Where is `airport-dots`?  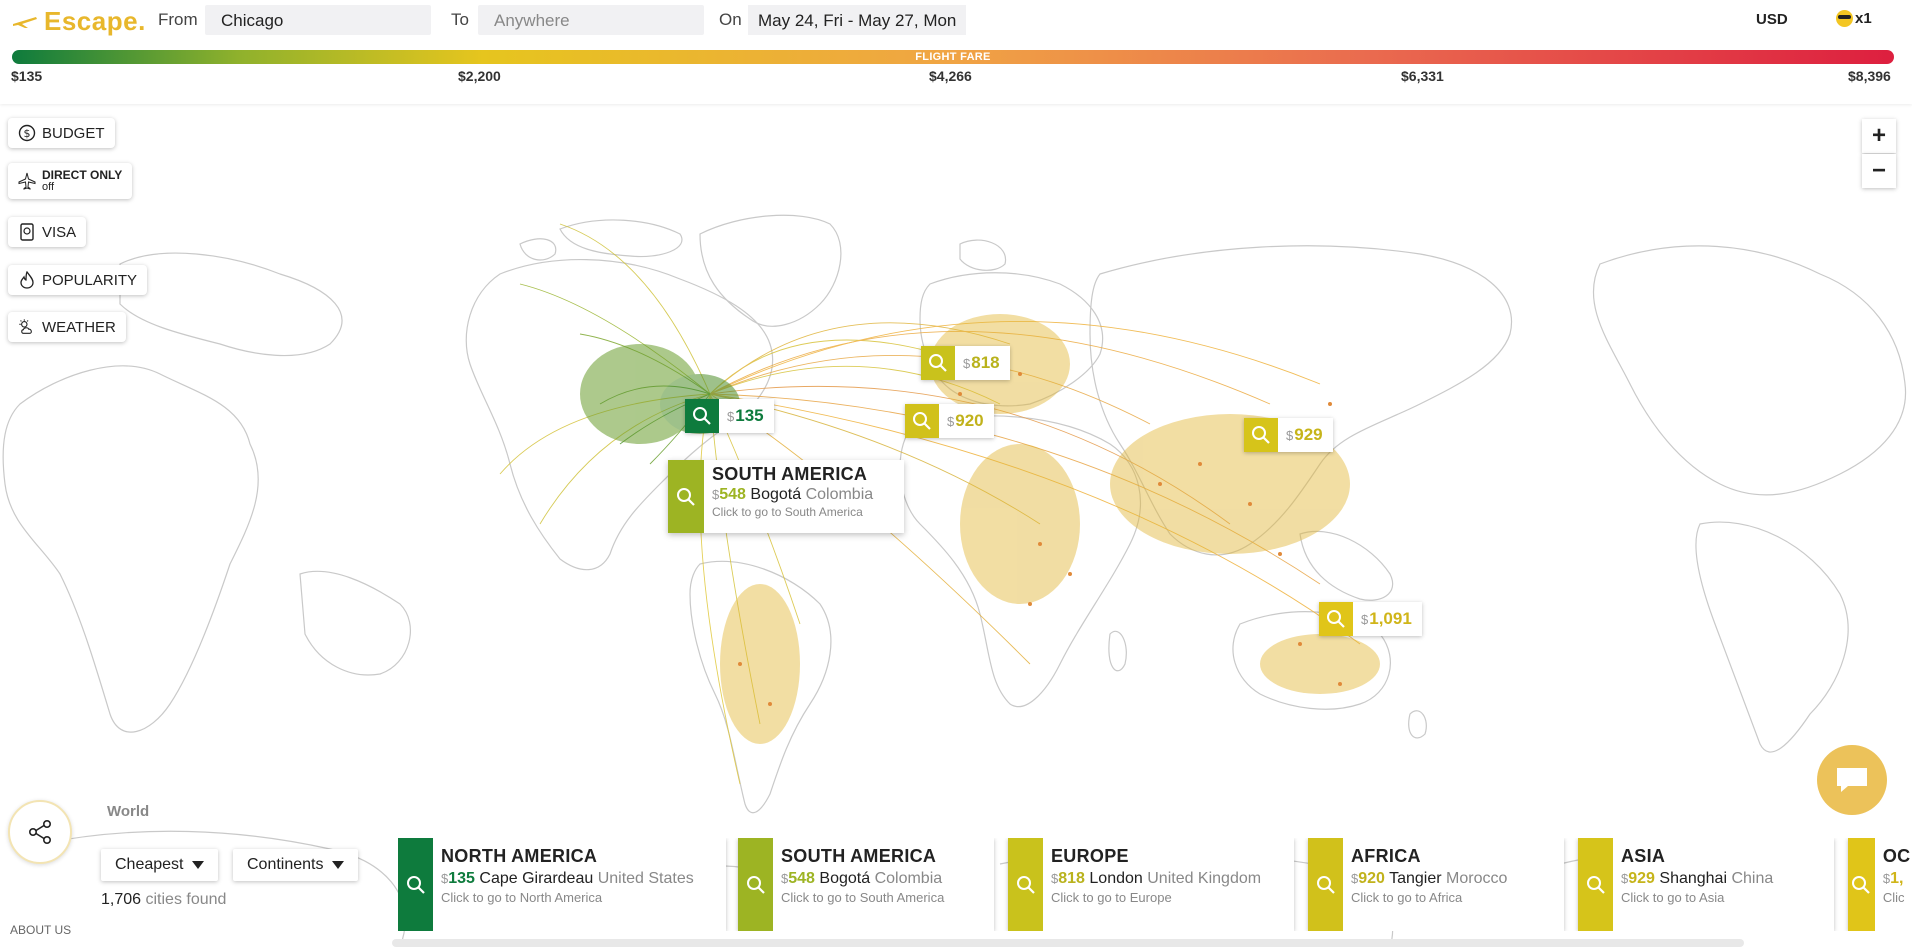
airport-dots is located at coordinates (1040, 529).